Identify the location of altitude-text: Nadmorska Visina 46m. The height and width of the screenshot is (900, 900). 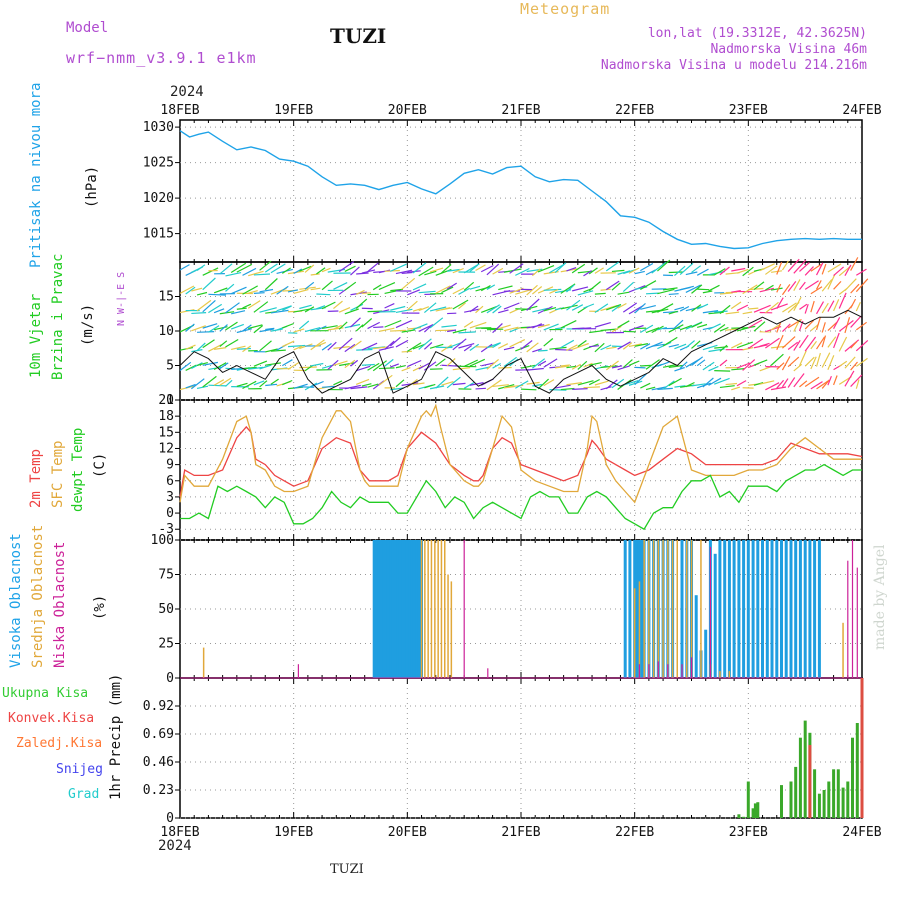
(788, 49).